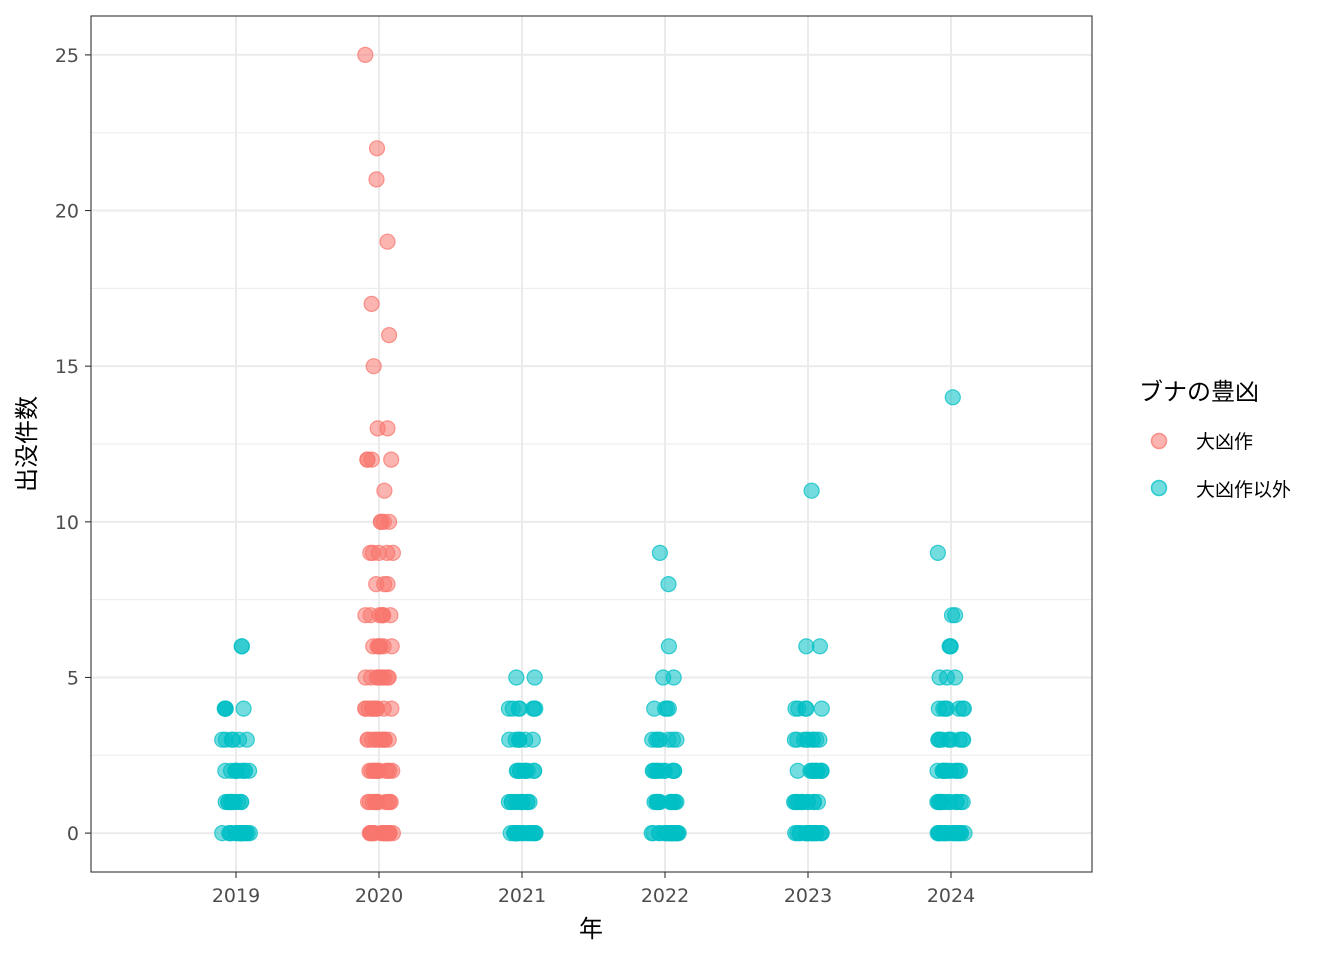  Describe the element at coordinates (1159, 441) in the screenshot. I see `legend-key-daikyousaku` at that location.